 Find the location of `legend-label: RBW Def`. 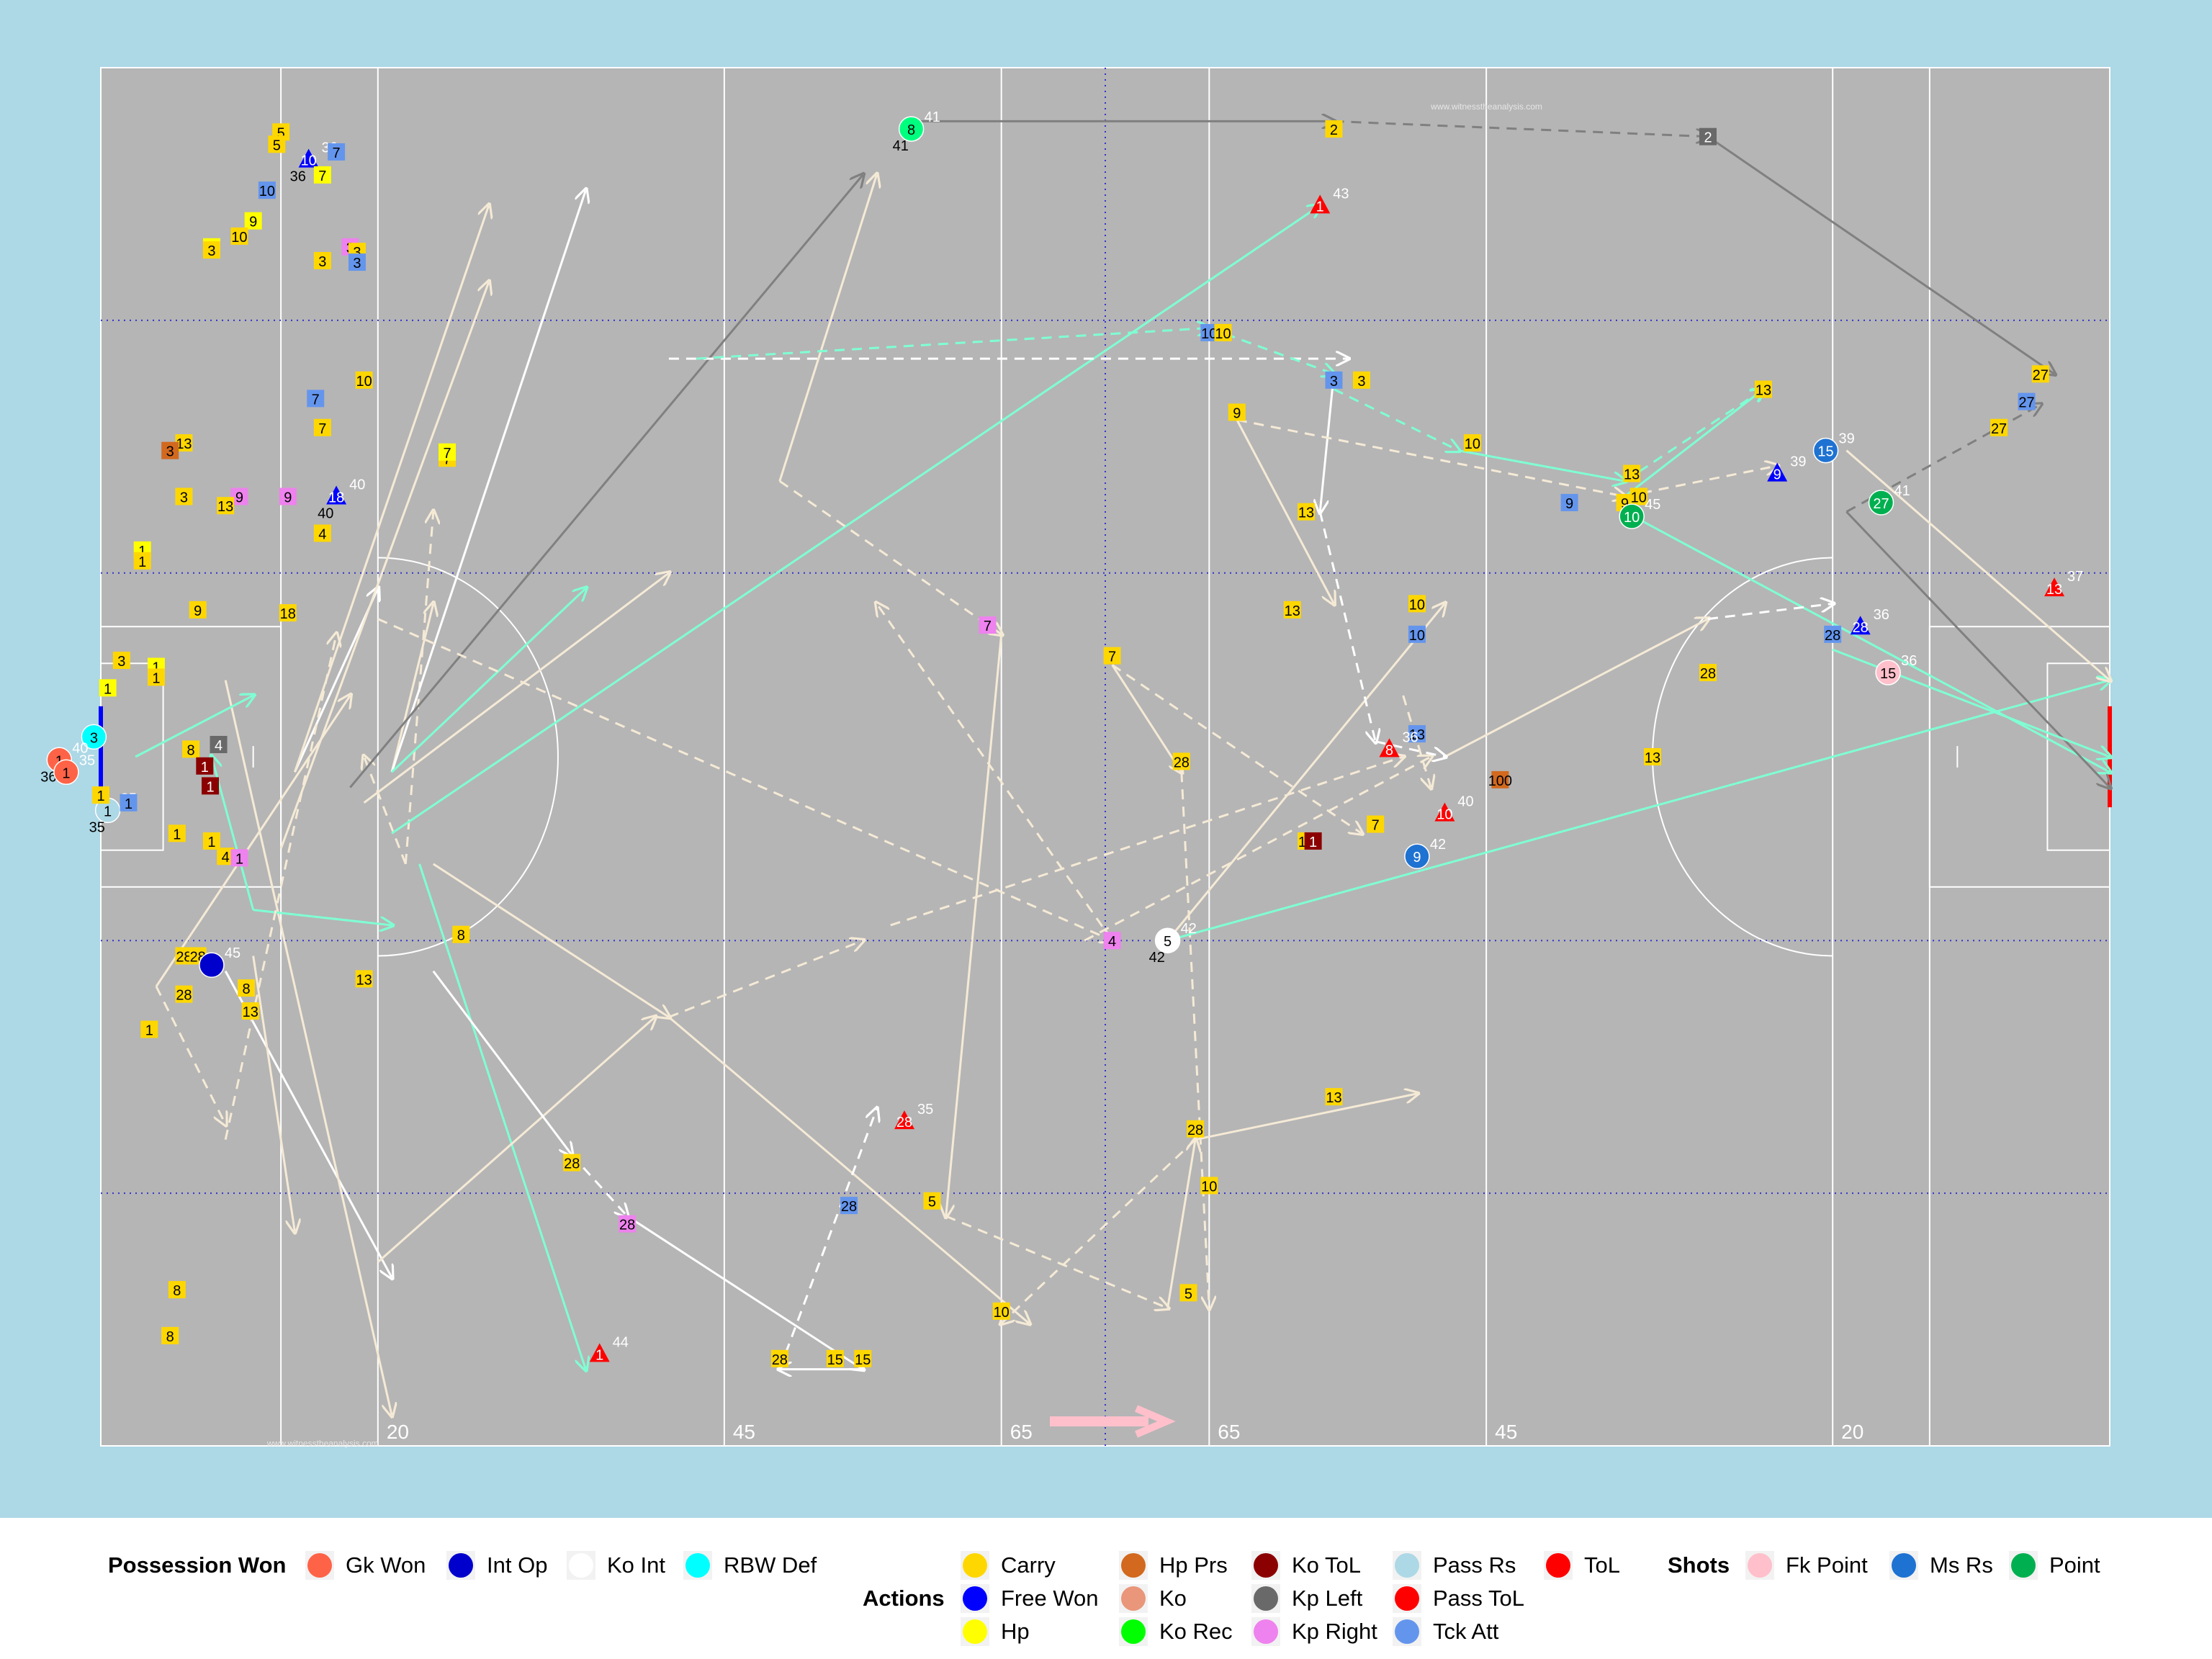

legend-label: RBW Def is located at coordinates (771, 1565).